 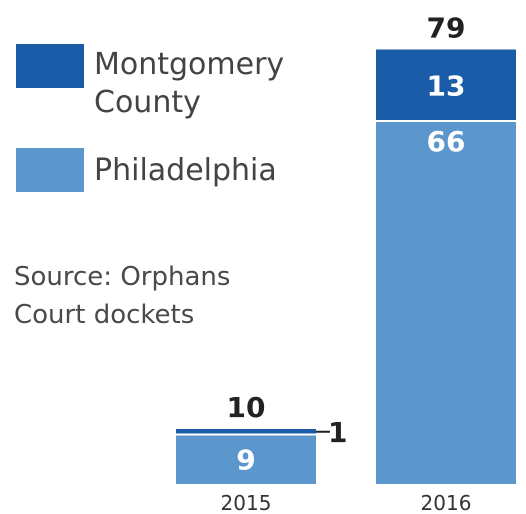 What do you see at coordinates (446, 502) in the screenshot?
I see `x-tick-label-2016: 2016` at bounding box center [446, 502].